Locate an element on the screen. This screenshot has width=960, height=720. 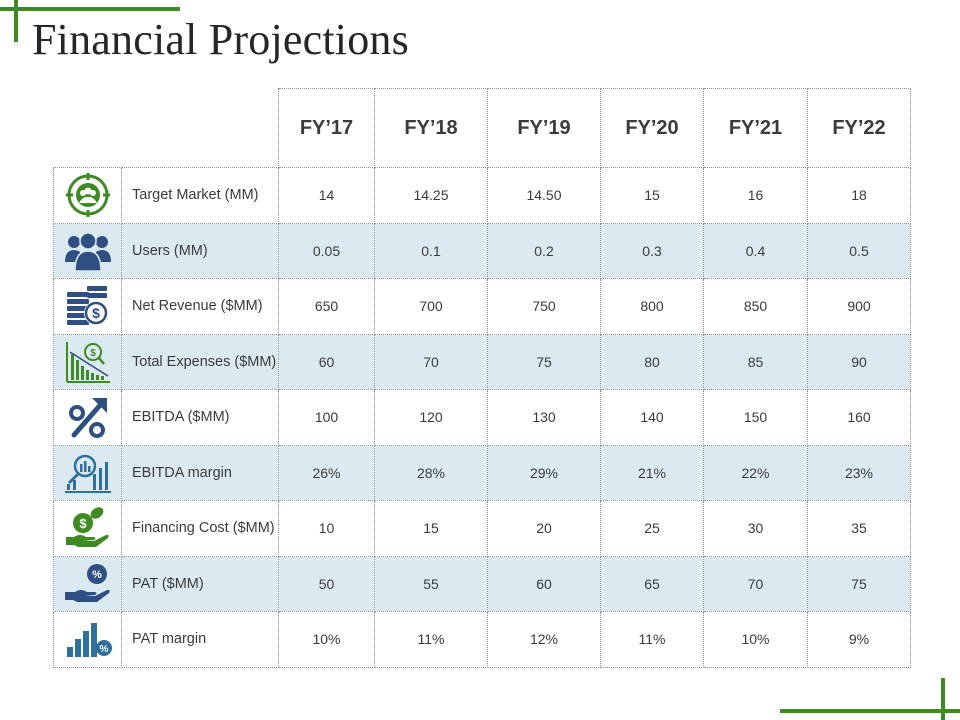
table-cell: 100 is located at coordinates (326, 417).